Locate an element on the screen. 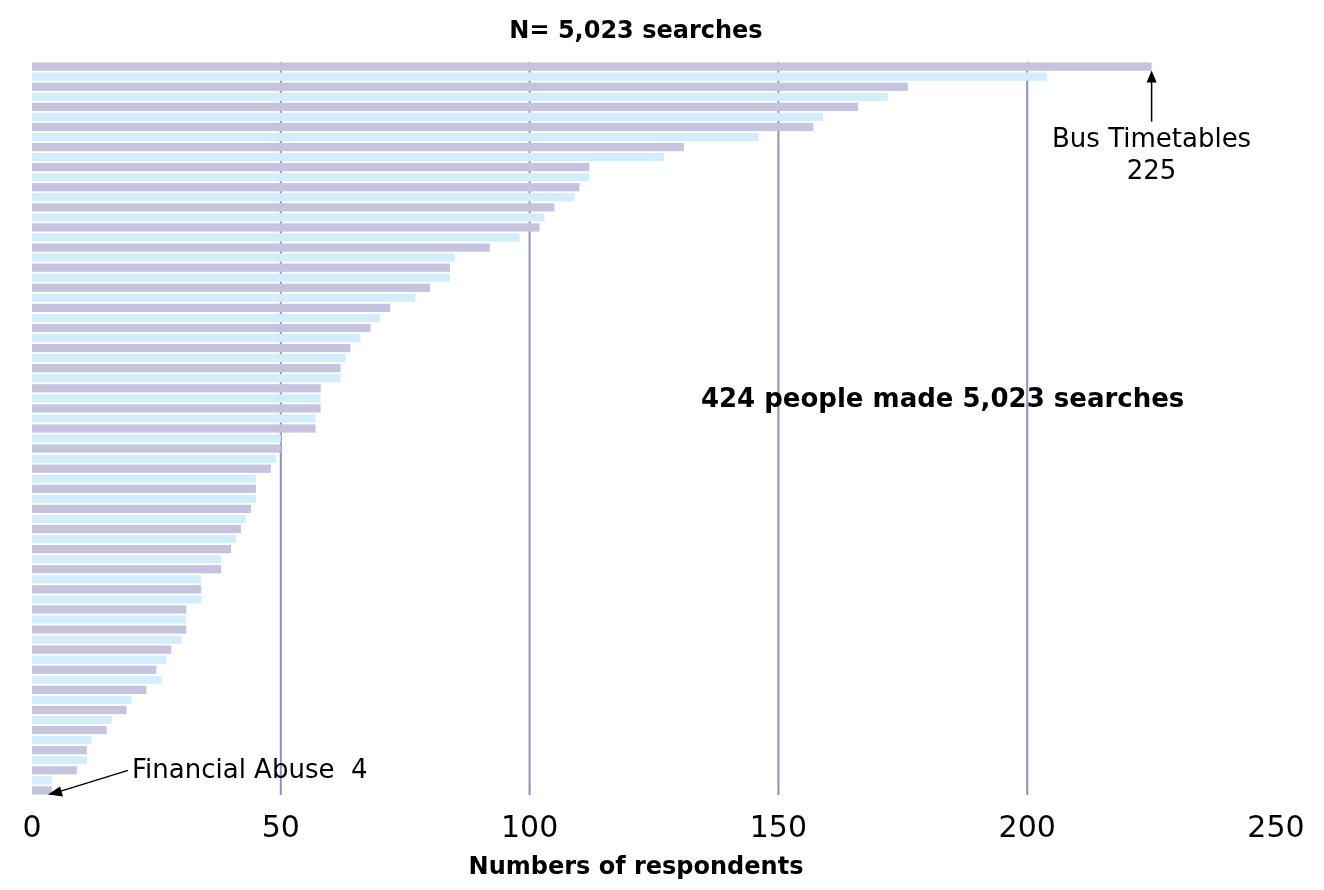 The height and width of the screenshot is (890, 1324). x-tick-label: 100 is located at coordinates (529, 826).